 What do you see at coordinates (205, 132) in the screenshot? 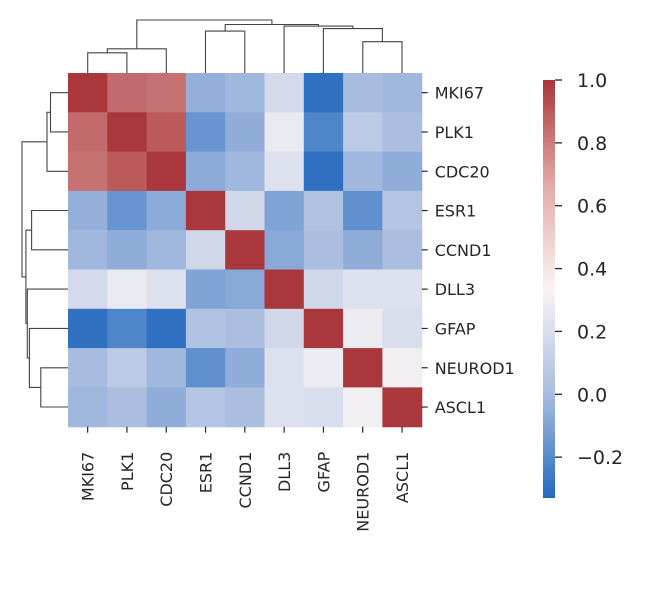
I see `heatmap-cell-plk1-esr1` at bounding box center [205, 132].